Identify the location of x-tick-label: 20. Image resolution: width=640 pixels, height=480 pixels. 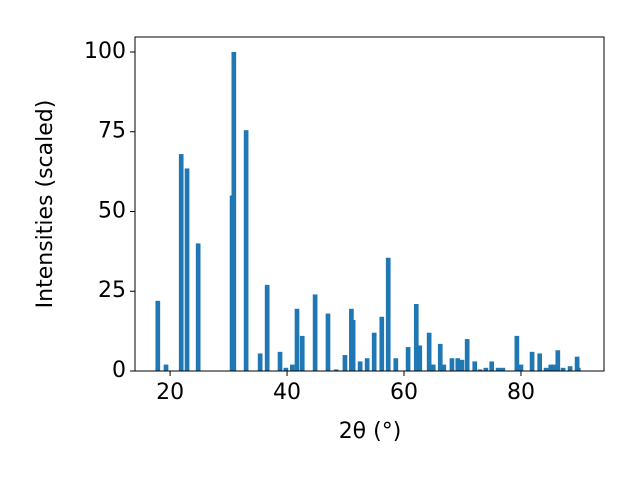
(170, 392).